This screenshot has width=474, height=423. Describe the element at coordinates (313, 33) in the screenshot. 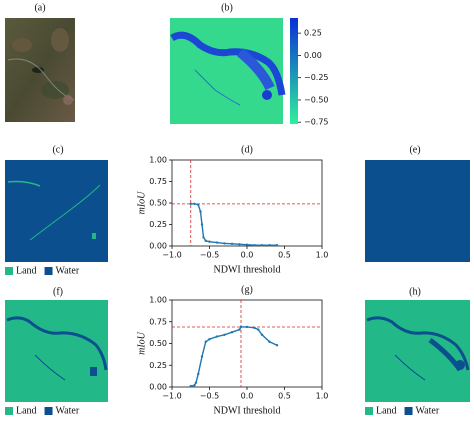

I see `colorbar-tick-label: 0.25` at that location.